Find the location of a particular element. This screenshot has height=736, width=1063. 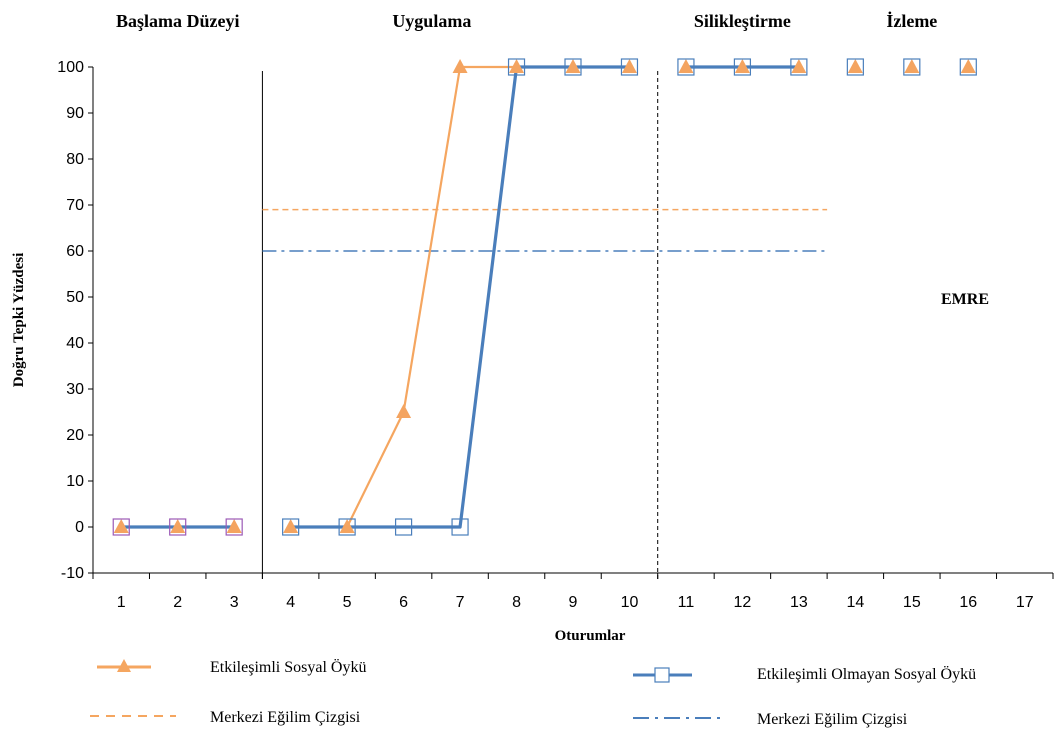

central-tendency-lines is located at coordinates (545, 230).